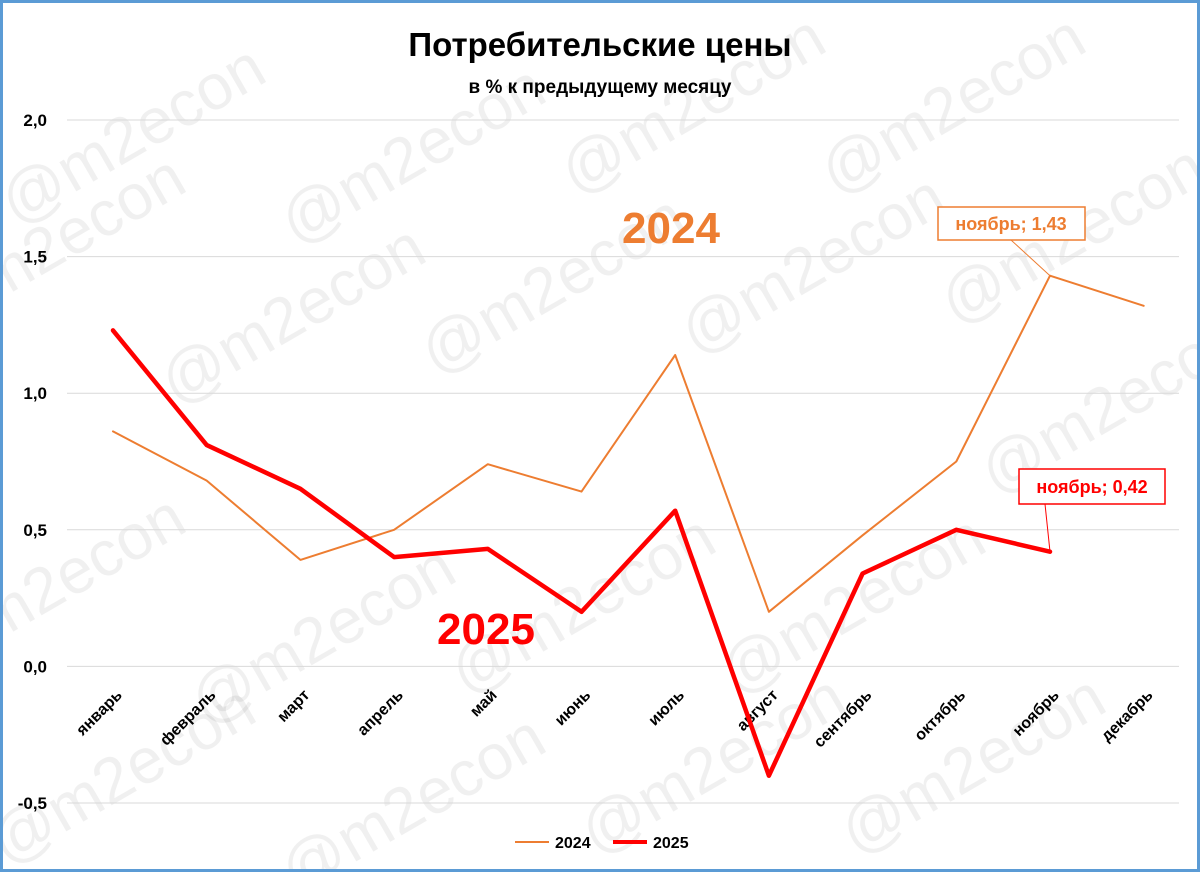 The image size is (1200, 872). Describe the element at coordinates (667, 708) in the screenshot. I see `x-tick-label: июль` at that location.